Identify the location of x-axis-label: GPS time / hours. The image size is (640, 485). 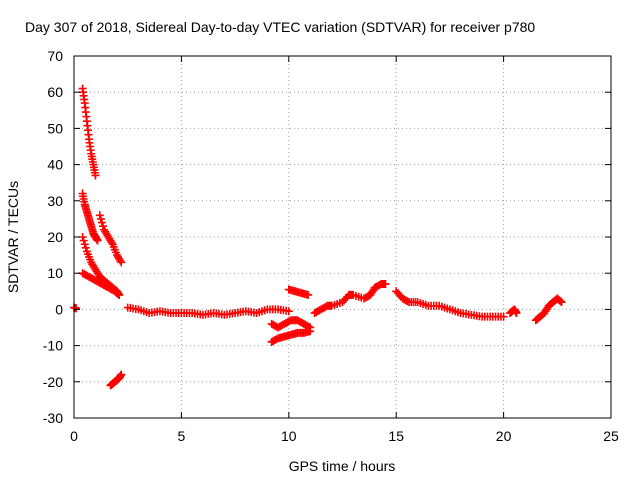
(342, 466).